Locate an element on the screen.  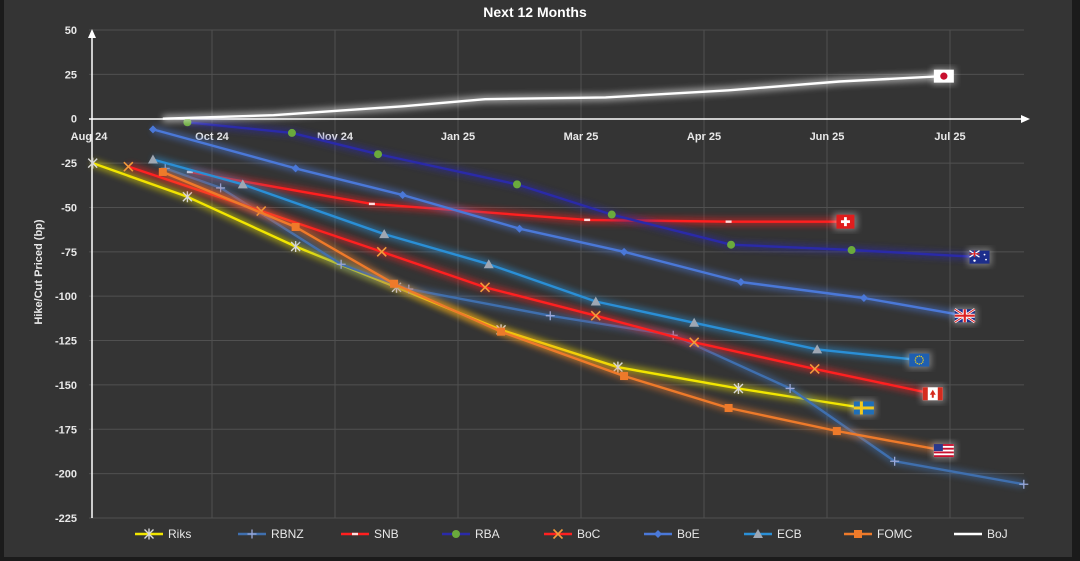
series-boj is located at coordinates (553, 97).